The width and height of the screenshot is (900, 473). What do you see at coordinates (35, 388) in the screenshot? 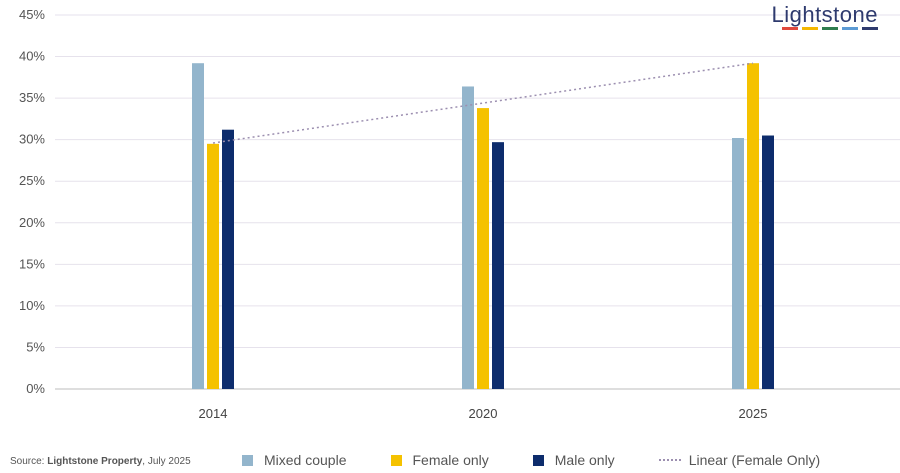
I see `y-tick-label: 0%` at bounding box center [35, 388].